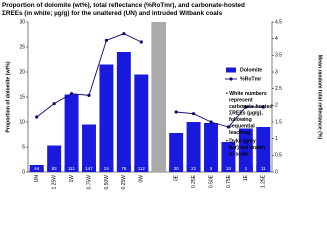 This screenshot has height=240, width=327. What do you see at coordinates (176, 177) in the screenshot?
I see `x-tick-label: 0E` at bounding box center [176, 177].